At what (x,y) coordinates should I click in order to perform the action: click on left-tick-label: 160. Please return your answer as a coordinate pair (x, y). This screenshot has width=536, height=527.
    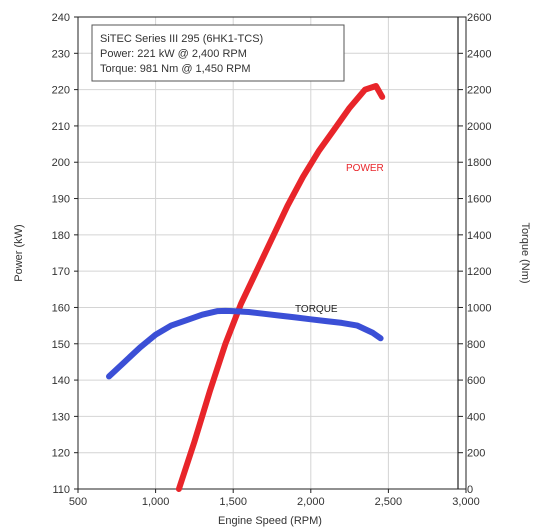
    Looking at the image, I should click on (61, 308).